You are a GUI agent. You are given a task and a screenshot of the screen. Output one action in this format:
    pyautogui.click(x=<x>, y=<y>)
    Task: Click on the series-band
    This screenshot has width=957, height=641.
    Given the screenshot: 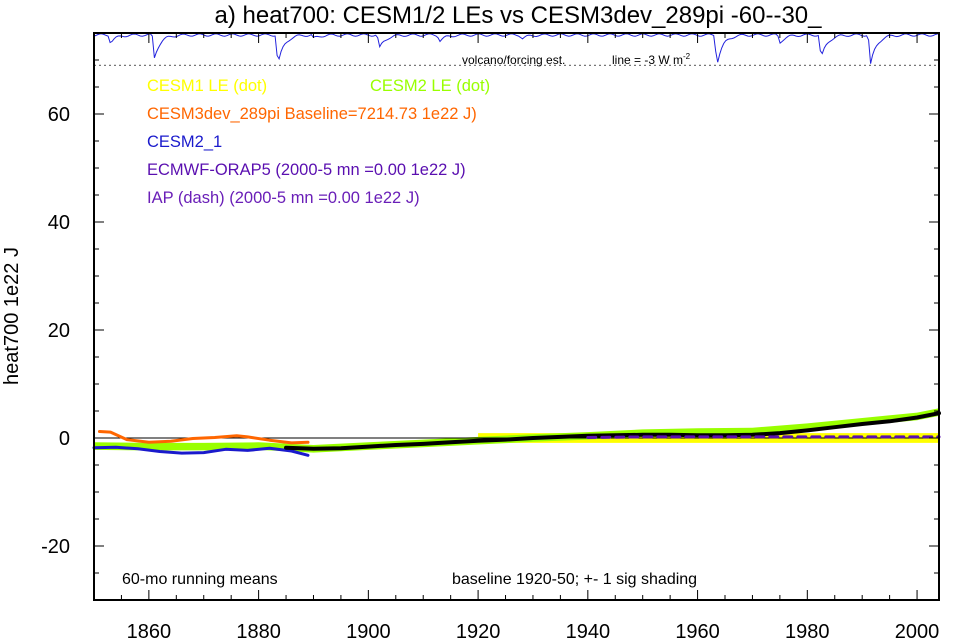 What is the action you would take?
    pyautogui.click(x=516, y=430)
    